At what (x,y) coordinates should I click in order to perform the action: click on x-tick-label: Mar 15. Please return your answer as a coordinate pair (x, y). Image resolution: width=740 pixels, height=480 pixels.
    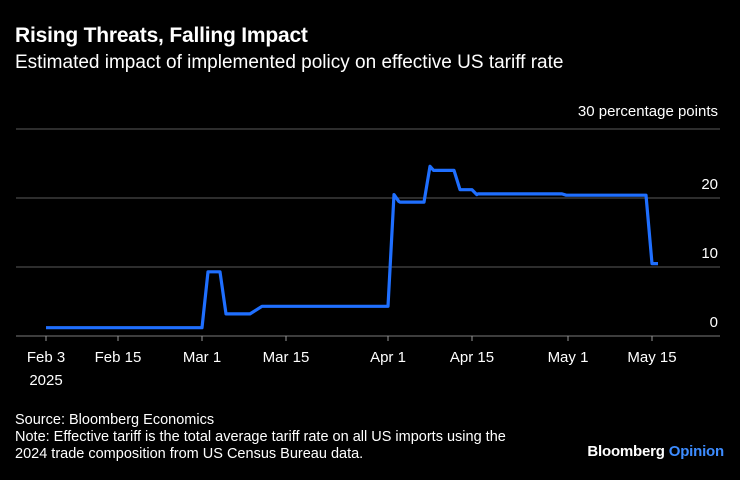
    Looking at the image, I should click on (286, 357).